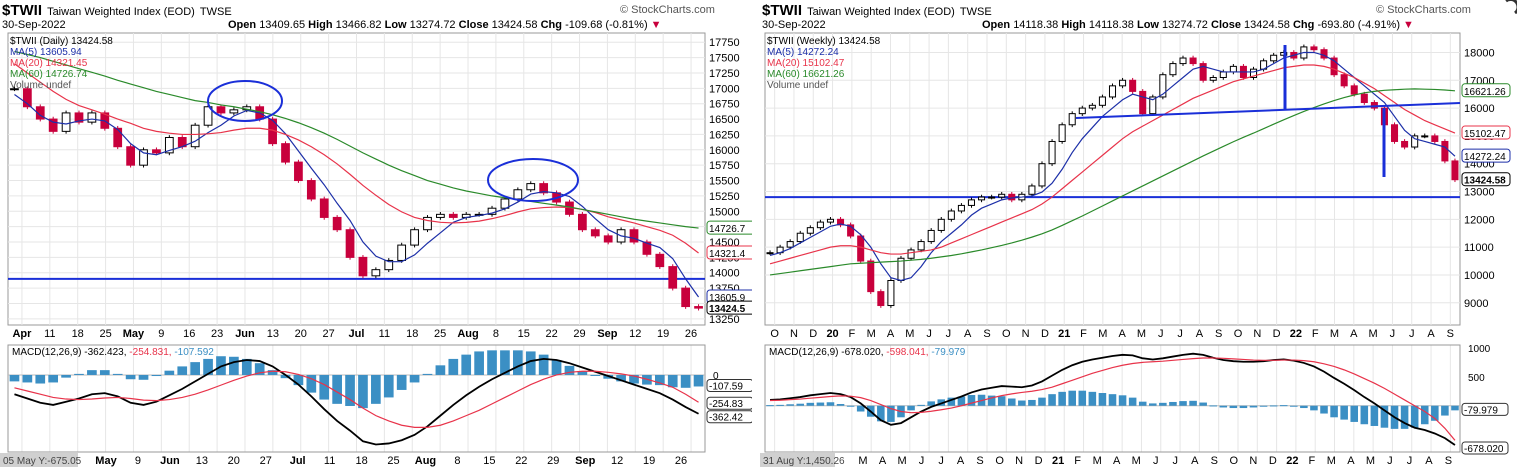 The image size is (1517, 469). What do you see at coordinates (852, 334) in the screenshot?
I see `weekly-x-tick-label: F` at bounding box center [852, 334].